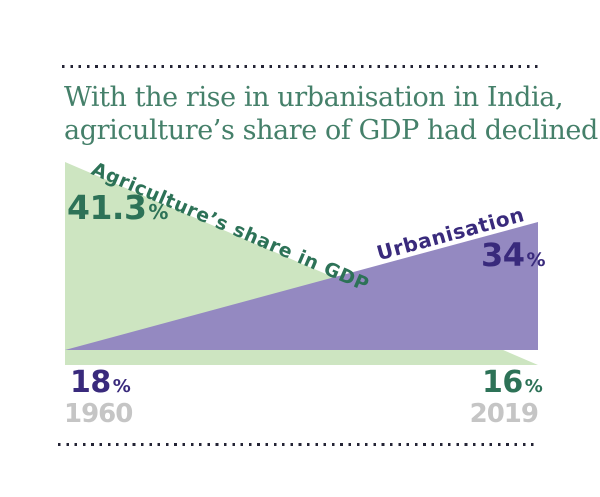 Image resolution: width=600 pixels, height=497 pixels. What do you see at coordinates (298, 444) in the screenshot?
I see `bottom-dotted-divider` at bounding box center [298, 444].